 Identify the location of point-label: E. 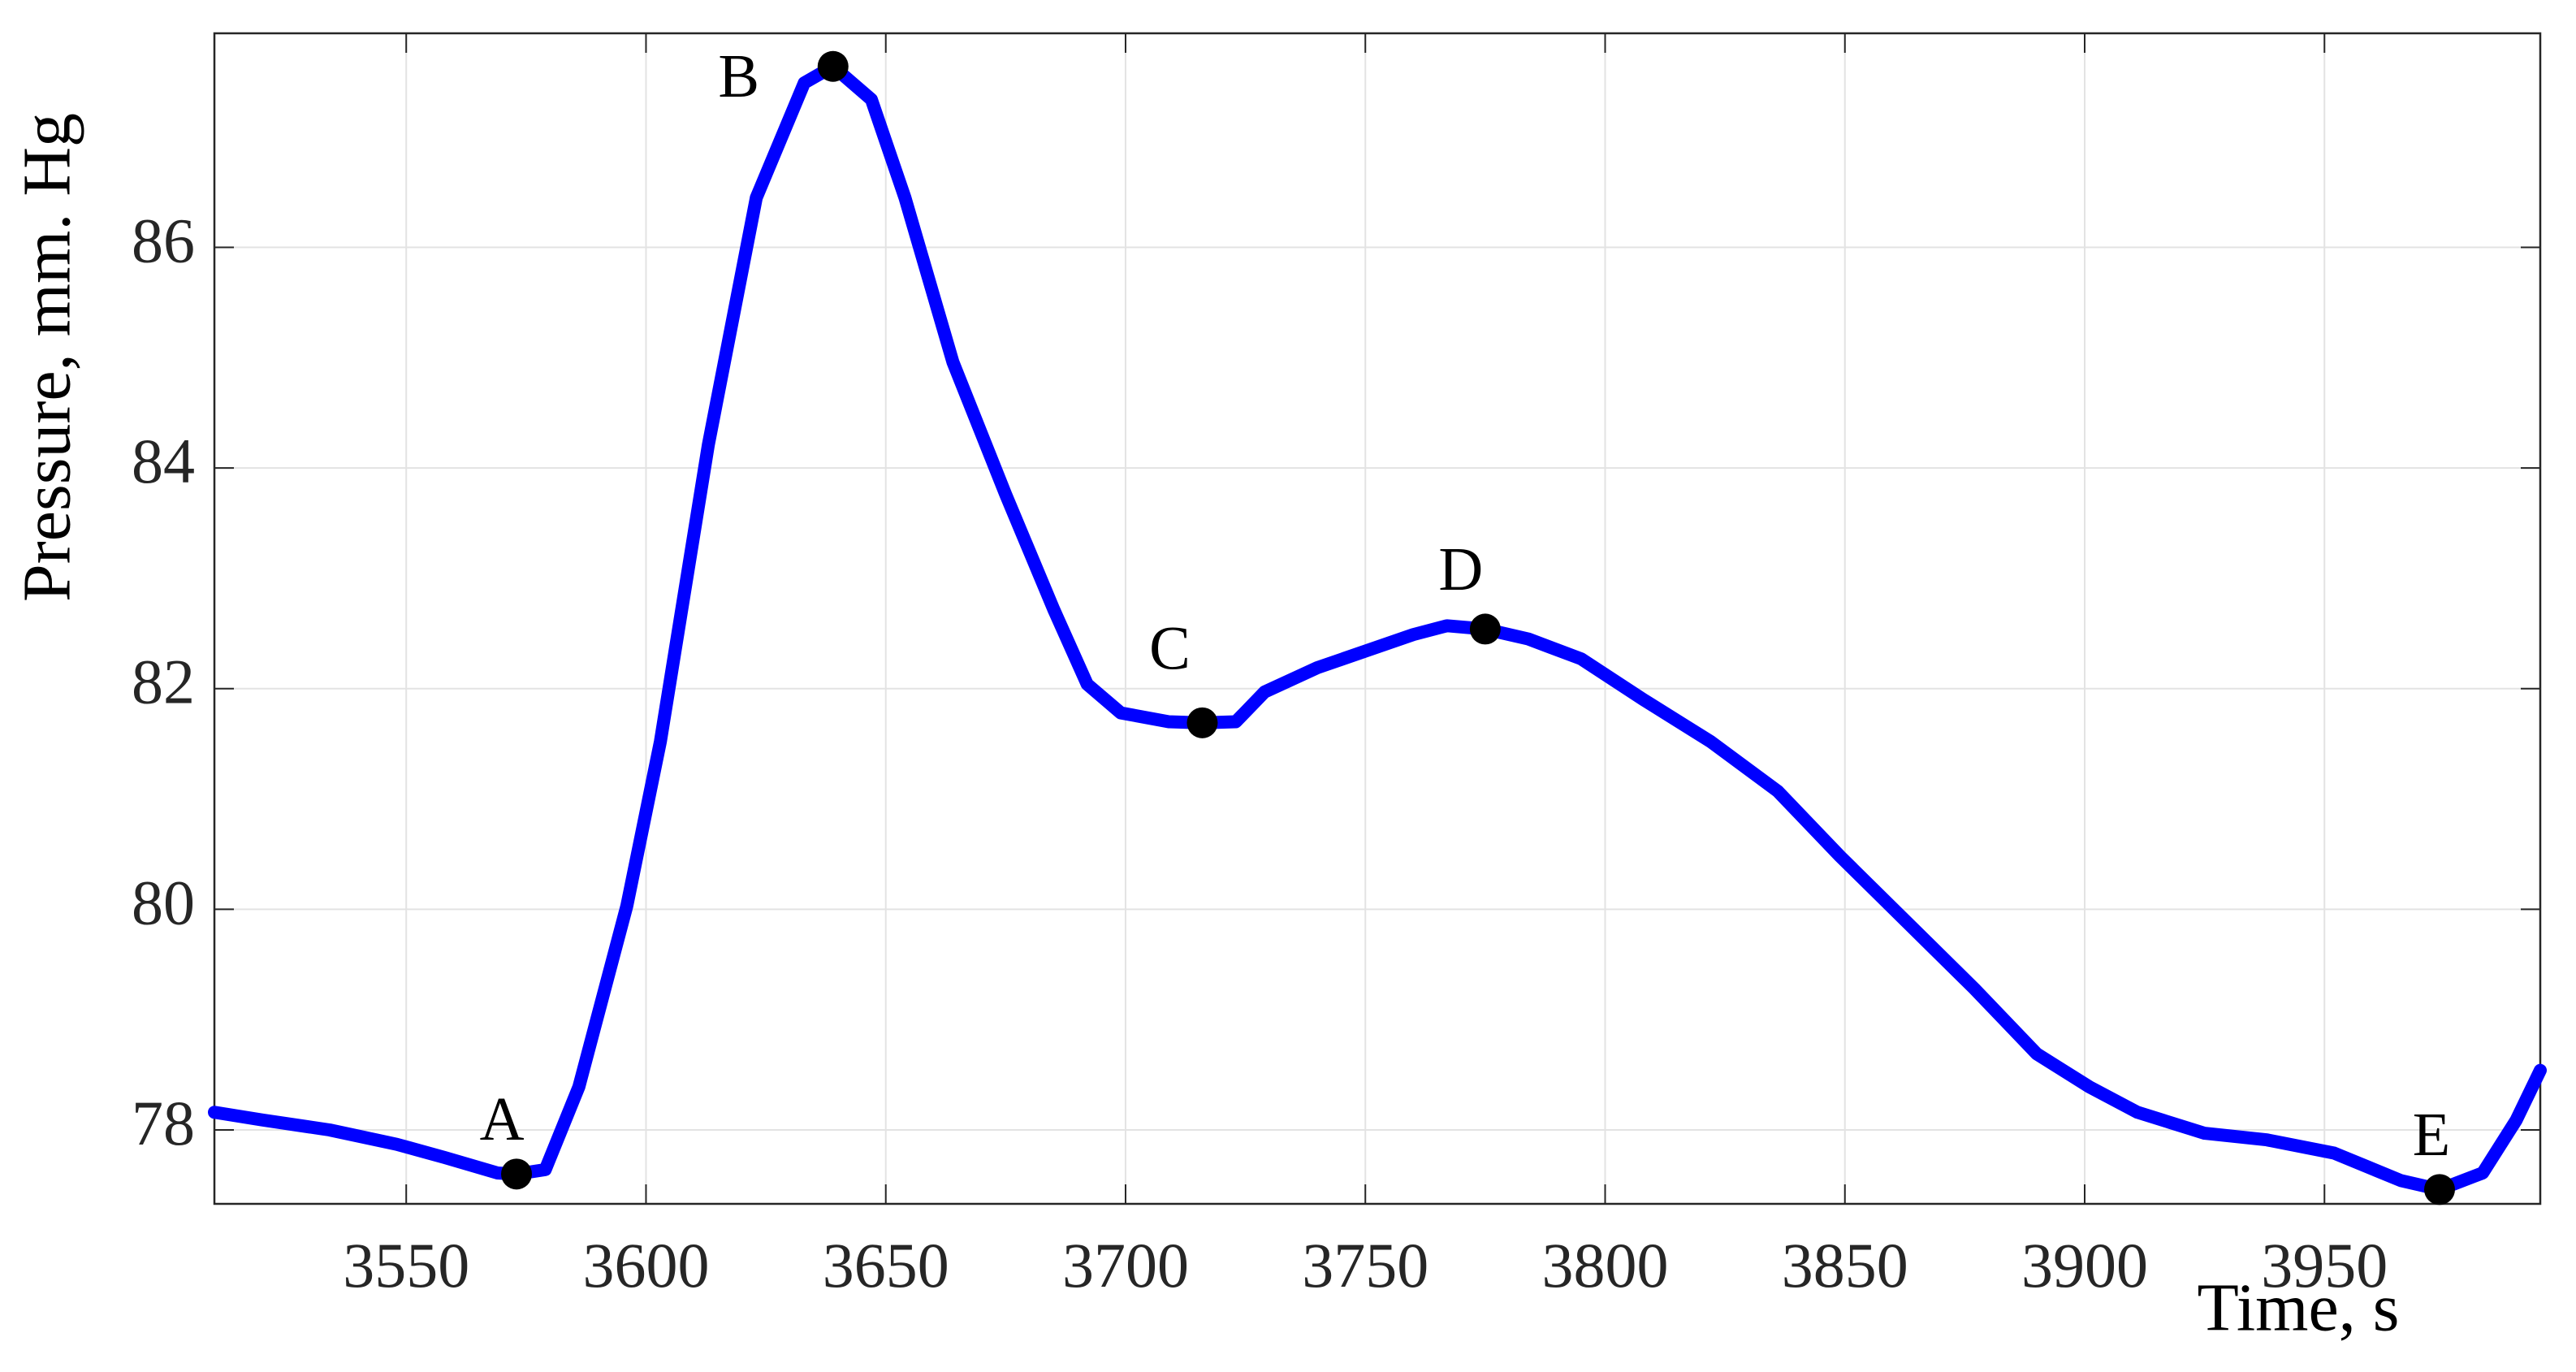
(2432, 1135).